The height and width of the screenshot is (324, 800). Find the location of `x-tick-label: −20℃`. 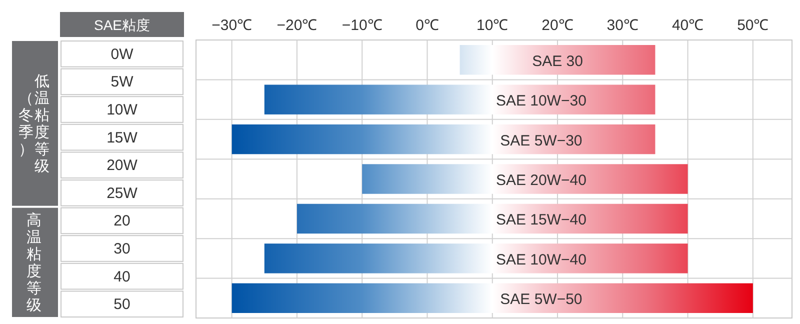

x-tick-label: −20℃ is located at coordinates (297, 25).